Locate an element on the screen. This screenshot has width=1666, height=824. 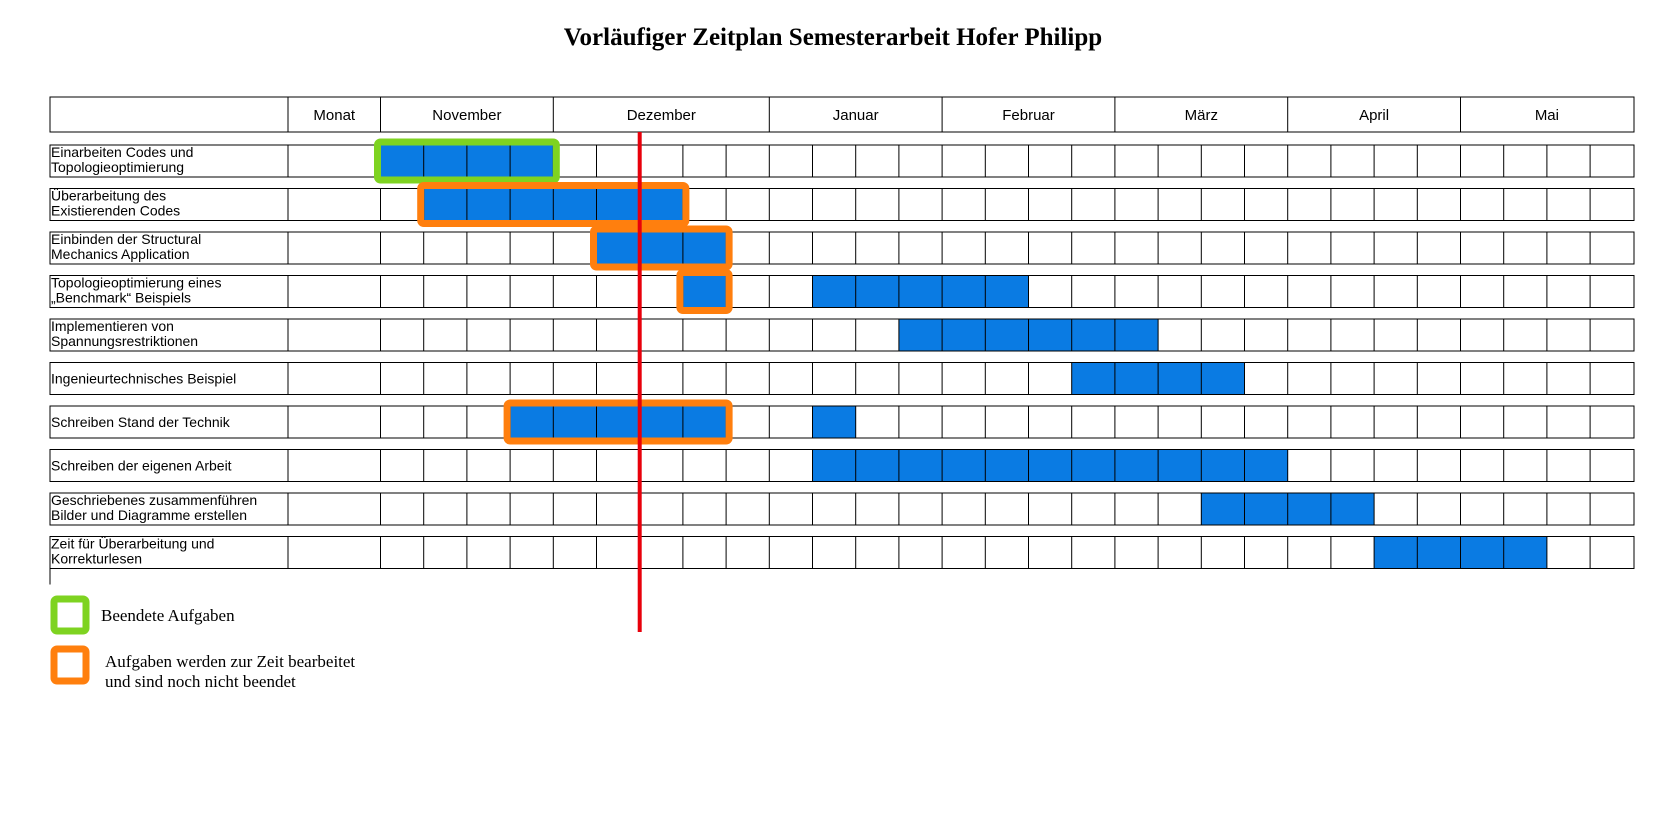
task-label: Mechanics Application is located at coordinates (120, 254).